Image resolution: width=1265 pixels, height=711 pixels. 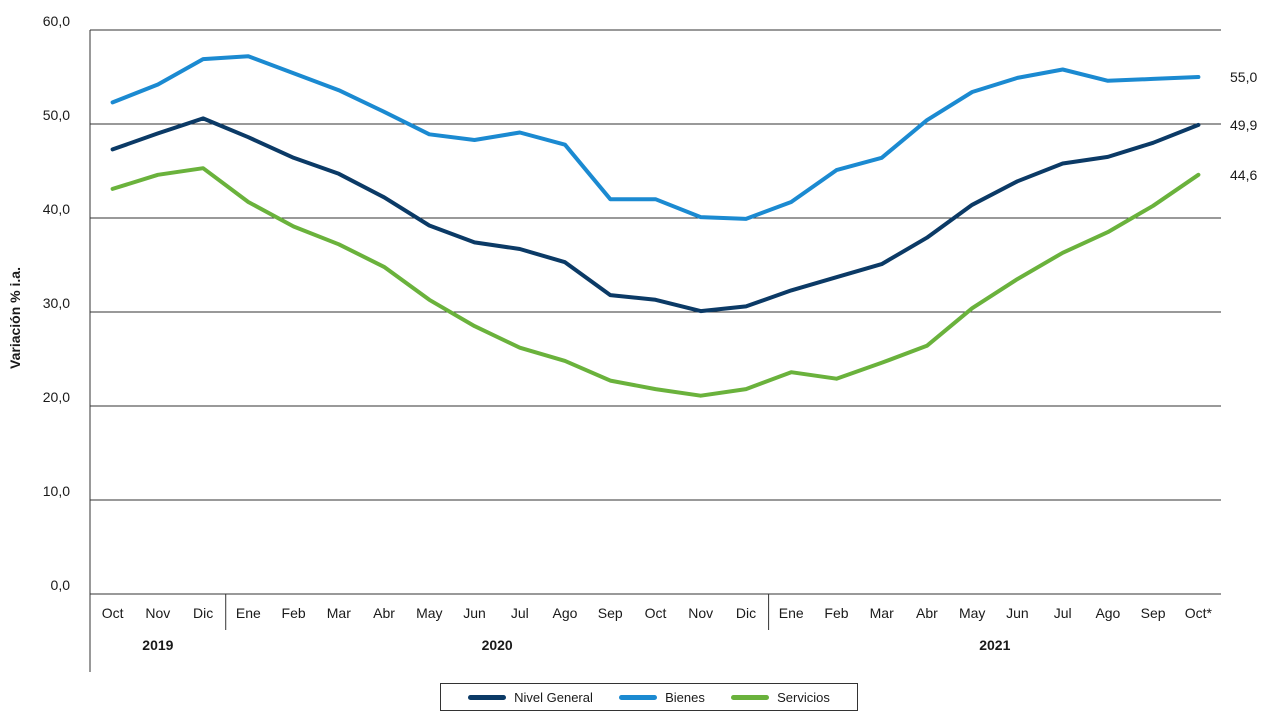 I want to click on legend-item: Bienes, so click(x=662, y=697).